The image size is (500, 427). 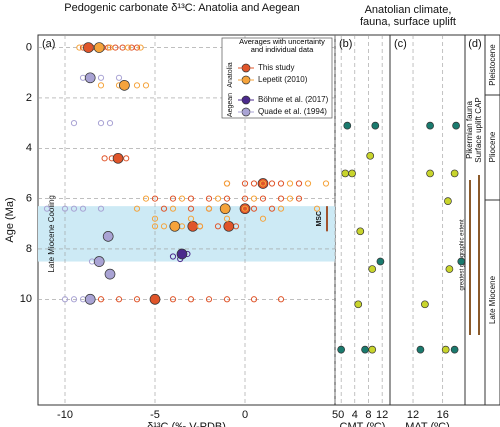 What do you see at coordinates (230, 105) in the screenshot?
I see `legend-group: Aegean` at bounding box center [230, 105].